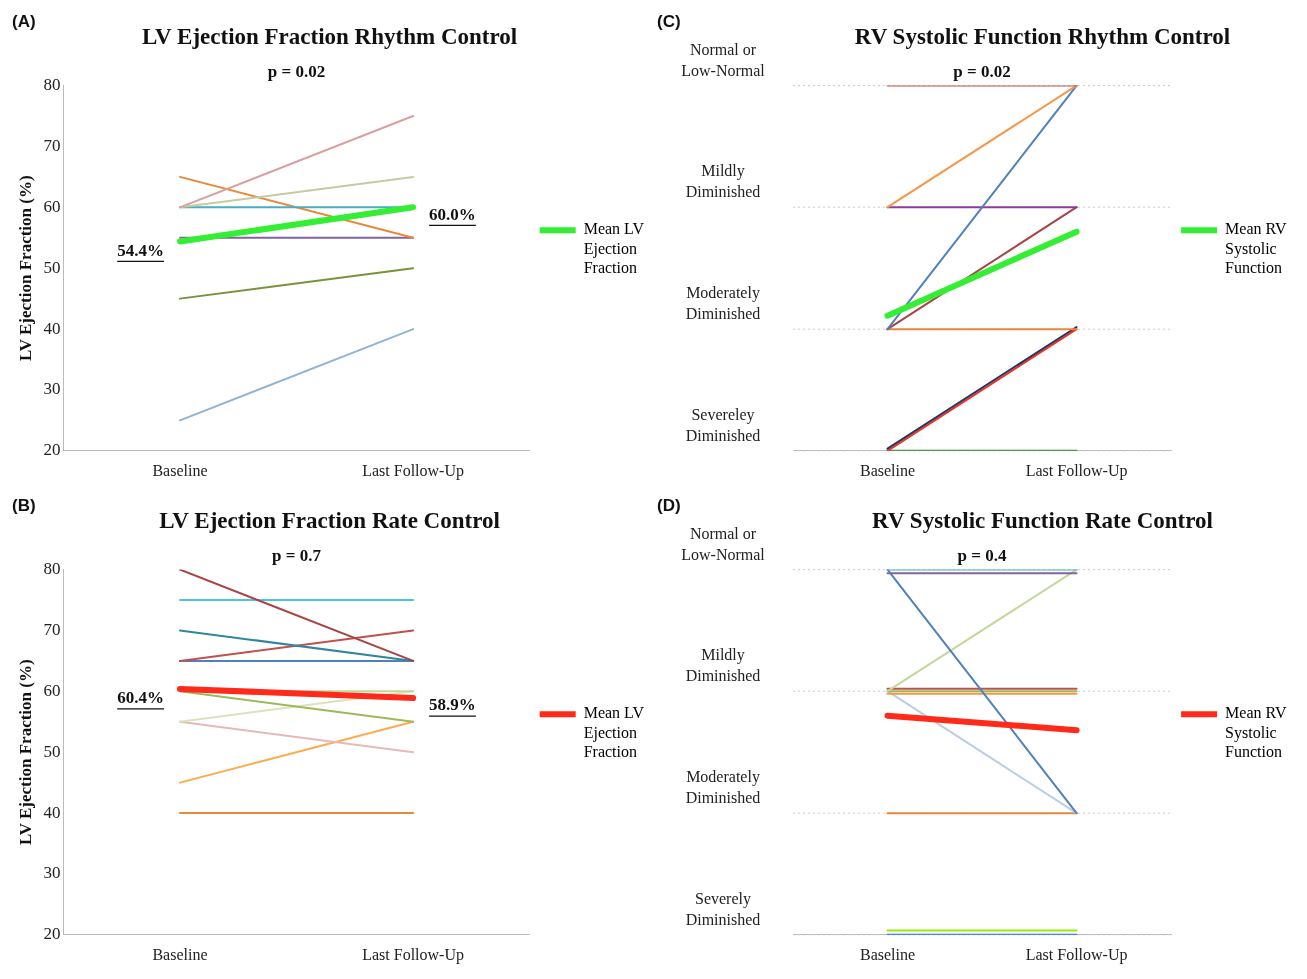 This screenshot has width=1307, height=979. Describe the element at coordinates (329, 36) in the screenshot. I see `chart-title: LV Ejection Fraction Rhythm Control` at that location.